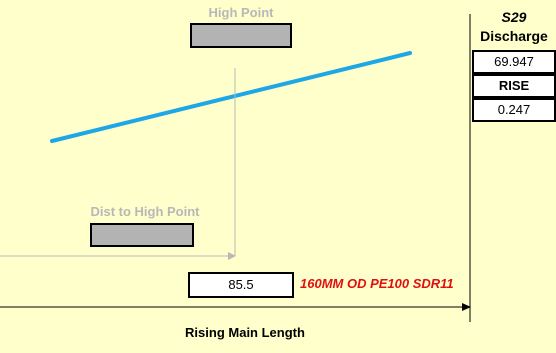 Image resolution: width=556 pixels, height=353 pixels. I want to click on high-point-label: High Point, so click(241, 12).